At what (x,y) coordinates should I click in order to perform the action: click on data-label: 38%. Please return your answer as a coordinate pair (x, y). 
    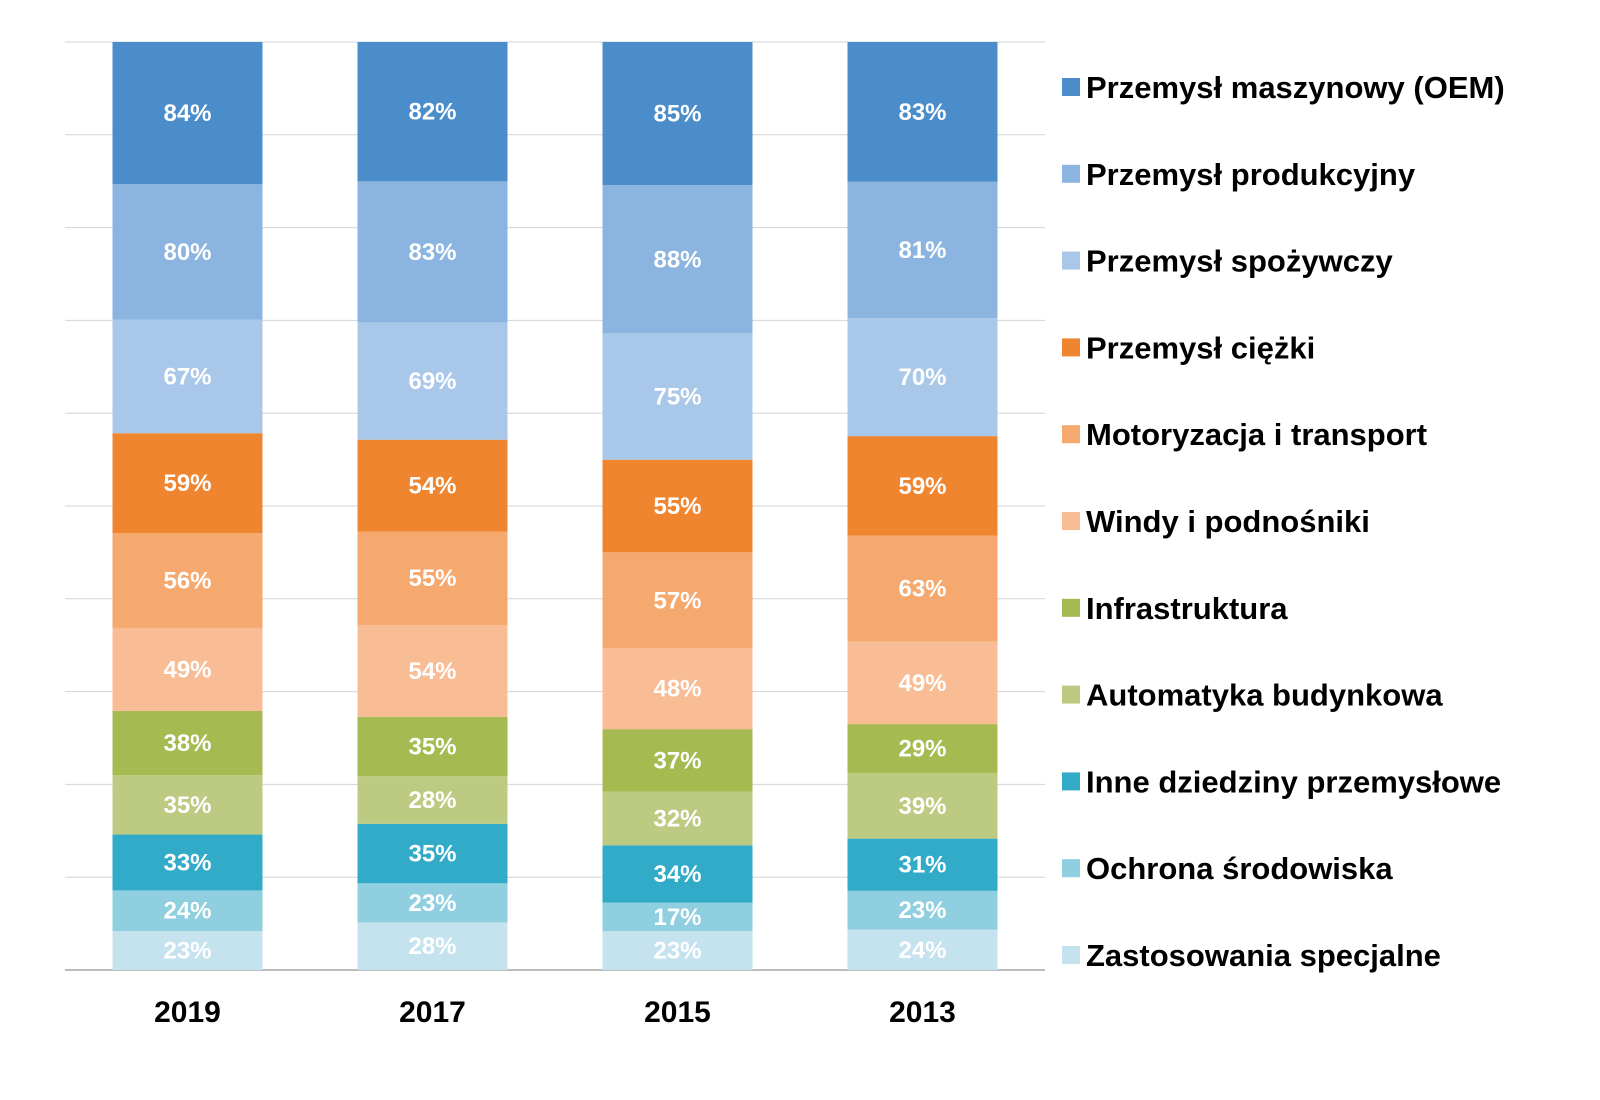
    Looking at the image, I should click on (187, 743).